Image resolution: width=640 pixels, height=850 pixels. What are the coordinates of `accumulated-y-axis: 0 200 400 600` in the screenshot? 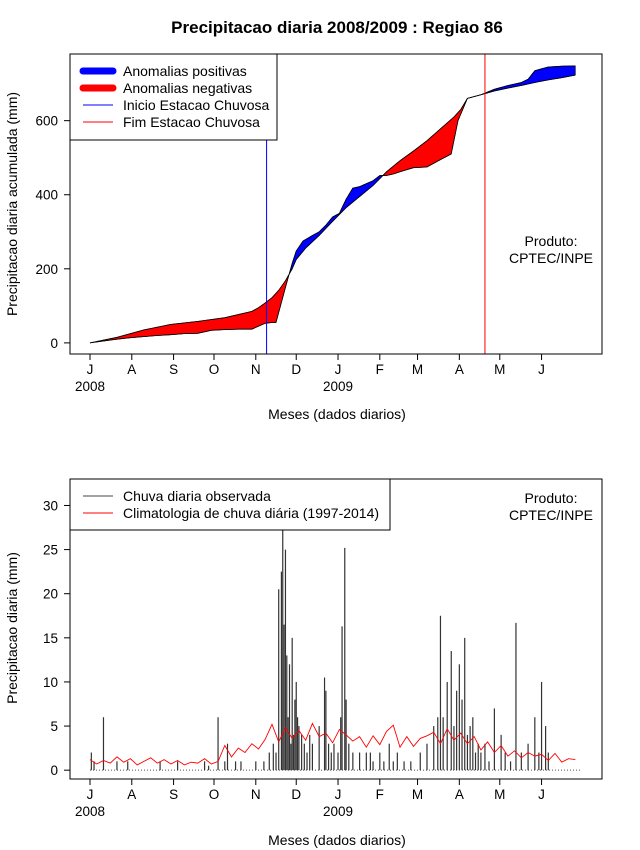 It's located at (53, 232).